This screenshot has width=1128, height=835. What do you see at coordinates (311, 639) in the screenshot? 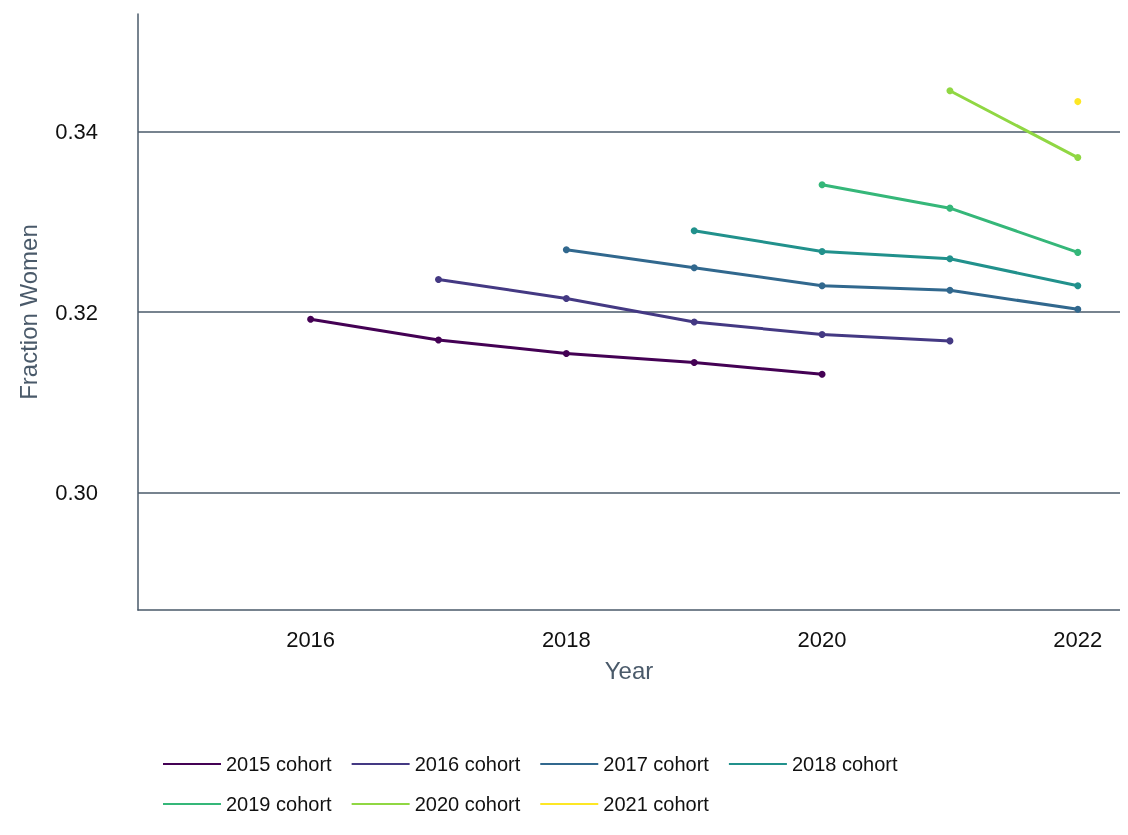
I see `x-tick-label: 2016` at bounding box center [311, 639].